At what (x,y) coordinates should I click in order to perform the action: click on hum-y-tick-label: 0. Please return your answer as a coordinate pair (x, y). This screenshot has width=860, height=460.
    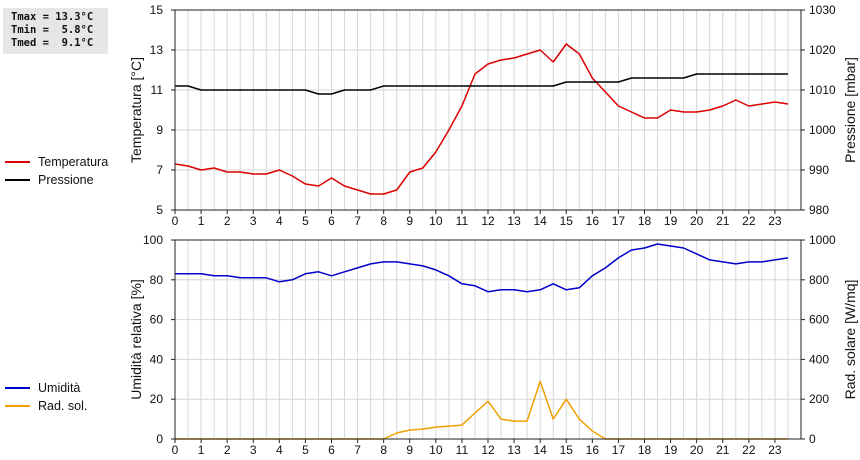
    Looking at the image, I should click on (159, 439).